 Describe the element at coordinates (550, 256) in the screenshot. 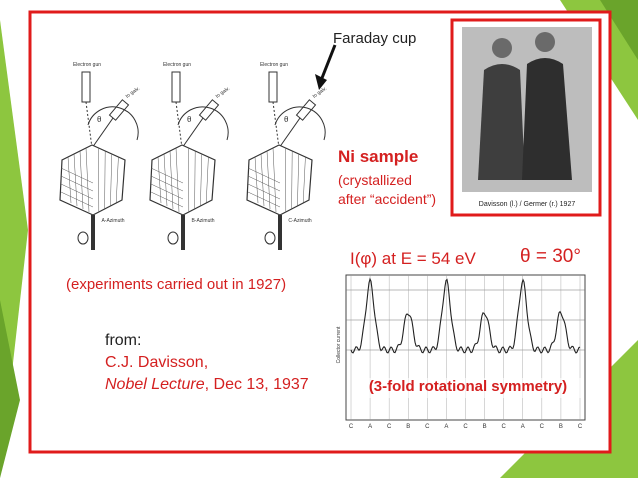

I see `plot-angle: θ = 30°` at that location.